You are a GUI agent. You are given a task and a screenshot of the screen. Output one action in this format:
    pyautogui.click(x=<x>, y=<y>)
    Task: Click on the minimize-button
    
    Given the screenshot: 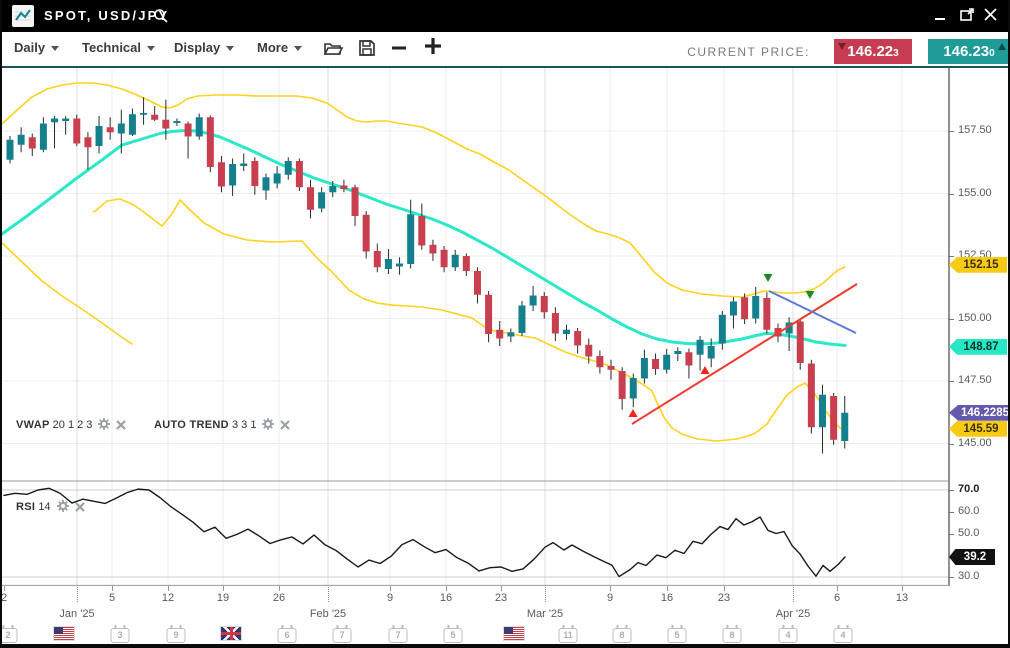 What is the action you would take?
    pyautogui.click(x=941, y=15)
    